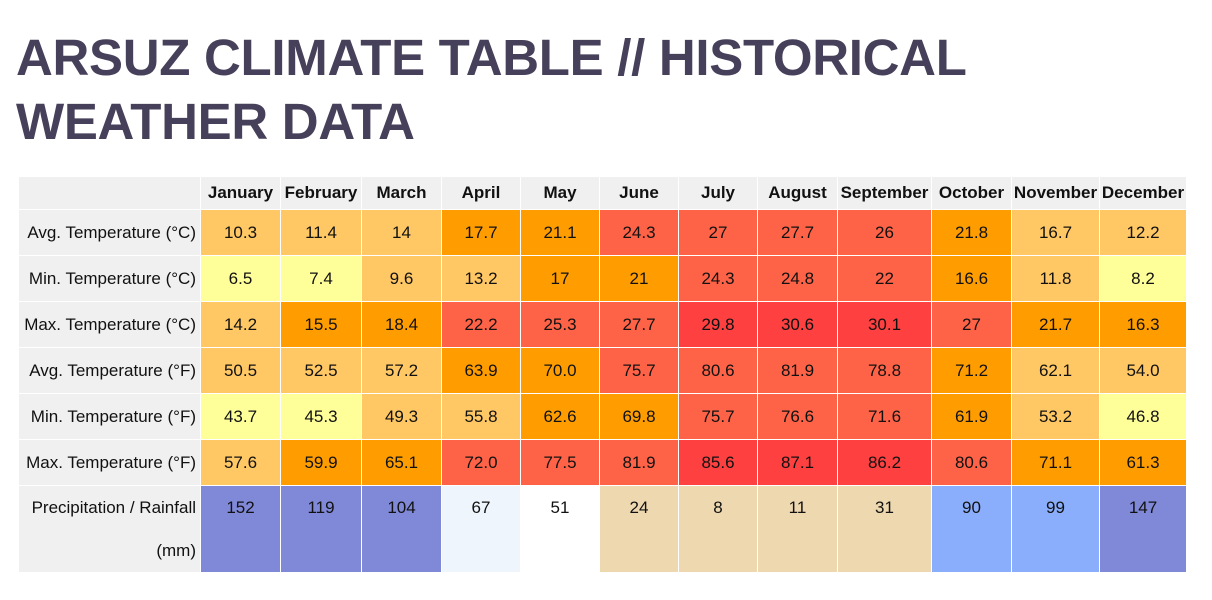  I want to click on table-cell: 55.8, so click(481, 416).